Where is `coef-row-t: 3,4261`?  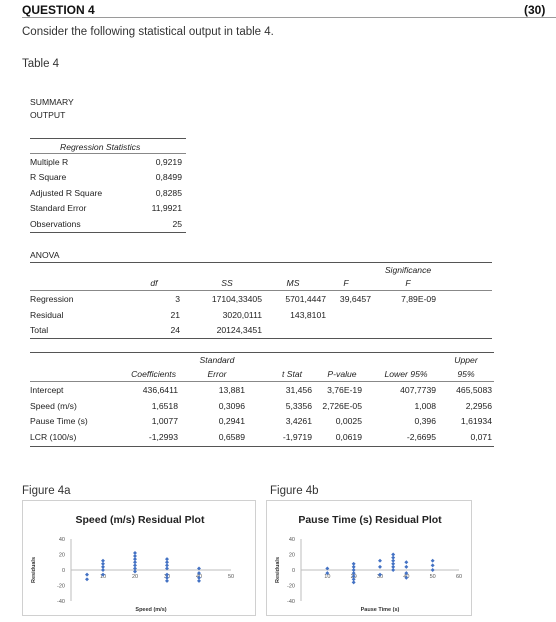
coef-row-t: 3,4261 is located at coordinates (298, 421).